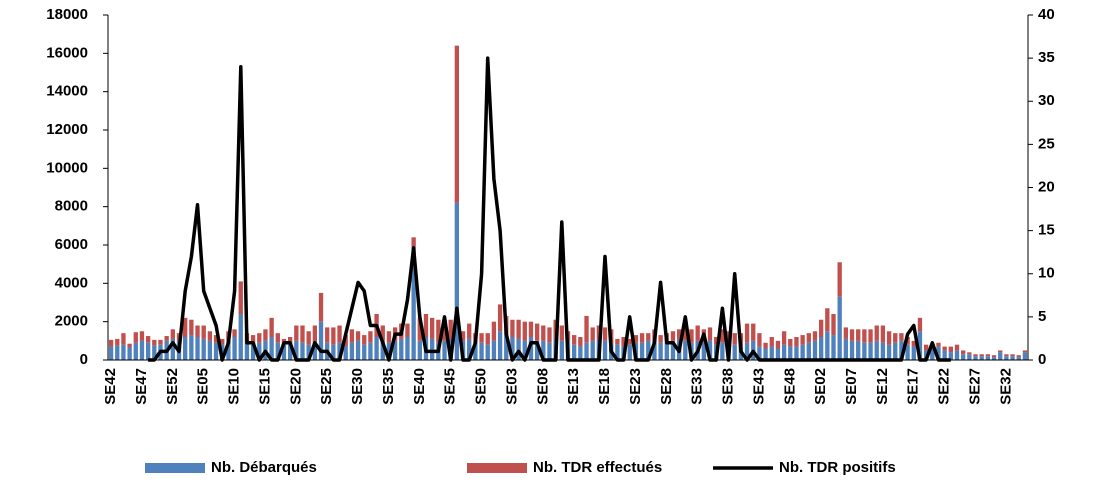  What do you see at coordinates (67, 91) in the screenshot?
I see `y-tick-label: 14000` at bounding box center [67, 91].